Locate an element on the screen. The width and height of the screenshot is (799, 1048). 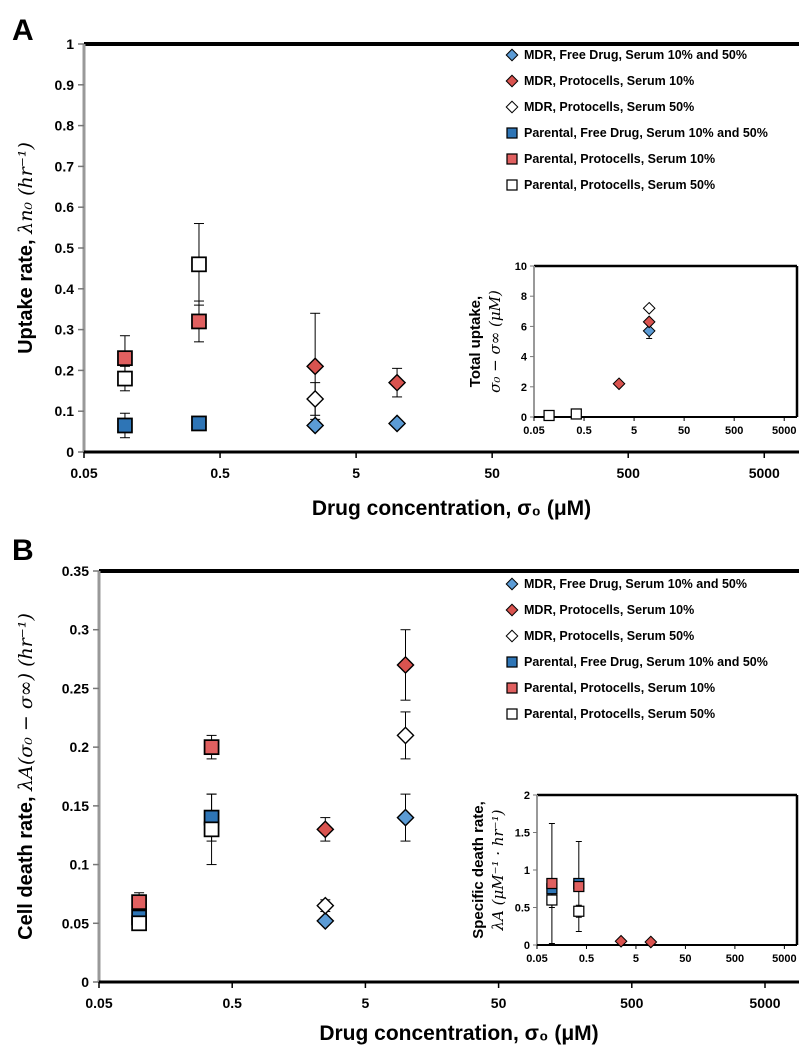
panel-letter-a: A is located at coordinates (23, 30).